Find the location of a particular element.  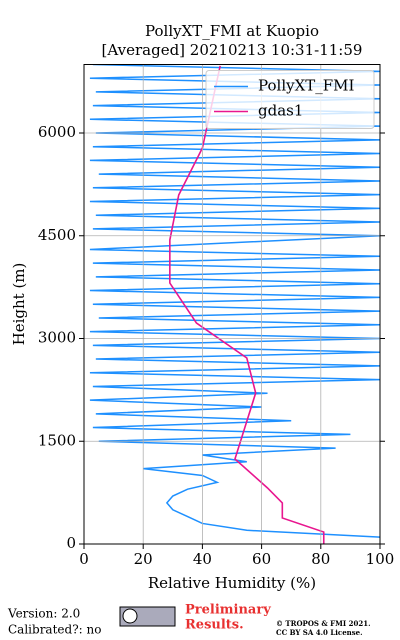

license: CC BY SA 4.0 License. is located at coordinates (319, 632).